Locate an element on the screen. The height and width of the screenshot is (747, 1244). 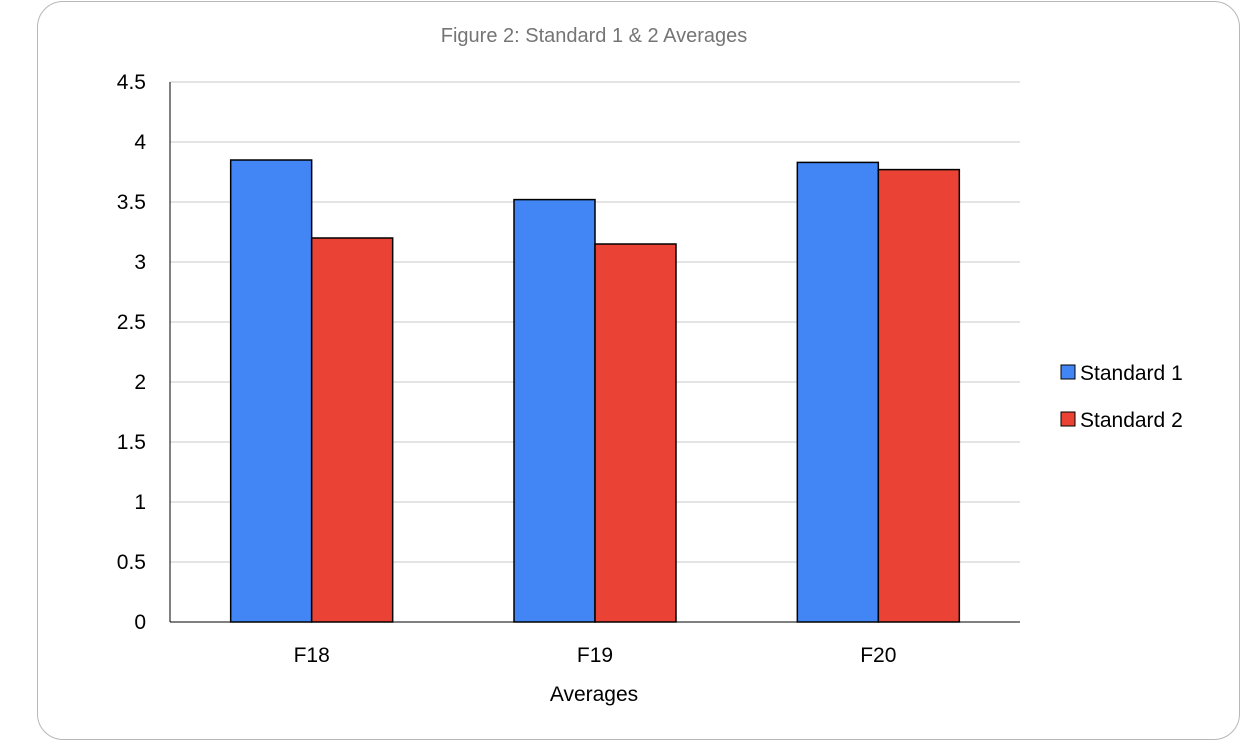
bar-standard-1-f19 is located at coordinates (554, 410).